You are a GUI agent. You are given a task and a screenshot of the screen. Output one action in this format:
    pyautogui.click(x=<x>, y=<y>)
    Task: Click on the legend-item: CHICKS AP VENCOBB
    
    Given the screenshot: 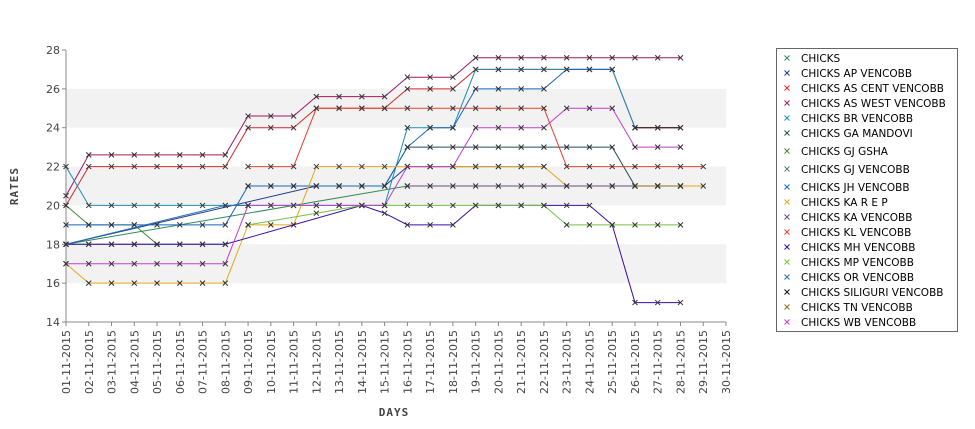 What is the action you would take?
    pyautogui.click(x=848, y=74)
    